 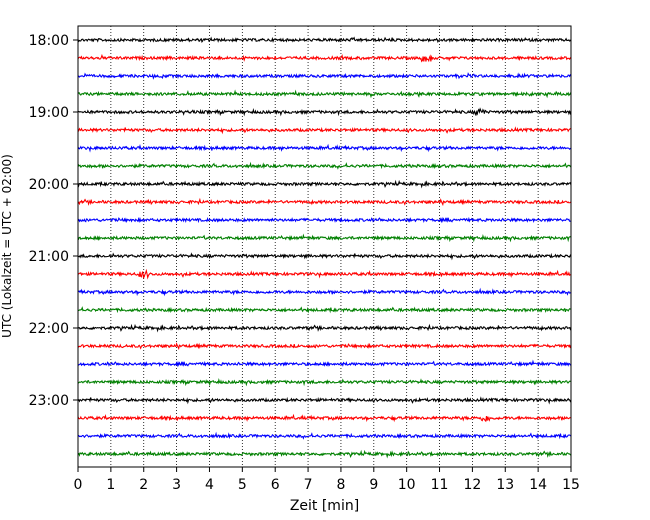 What do you see at coordinates (176, 485) in the screenshot?
I see `x-tick-label-3: 3` at bounding box center [176, 485].